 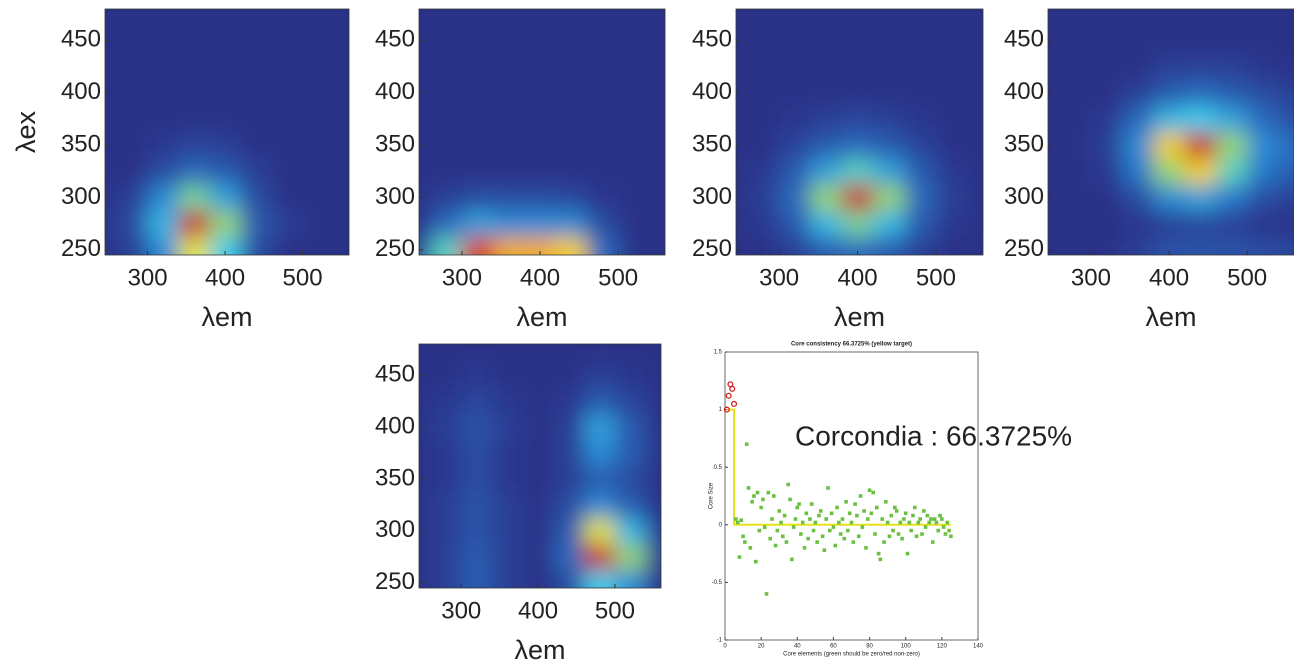 I want to click on heatmap, so click(x=859, y=132).